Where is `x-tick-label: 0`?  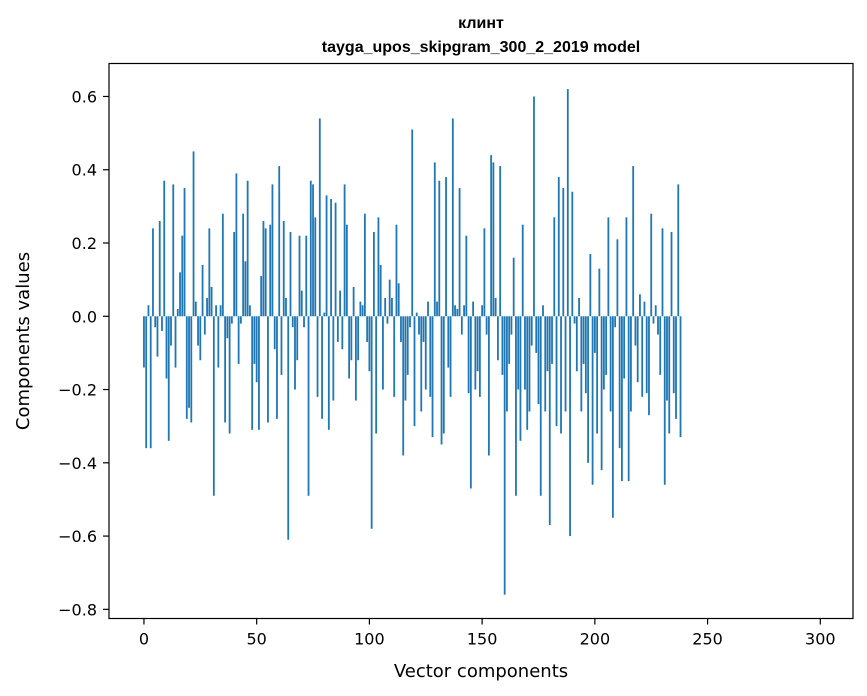
x-tick-label: 0 is located at coordinates (144, 639).